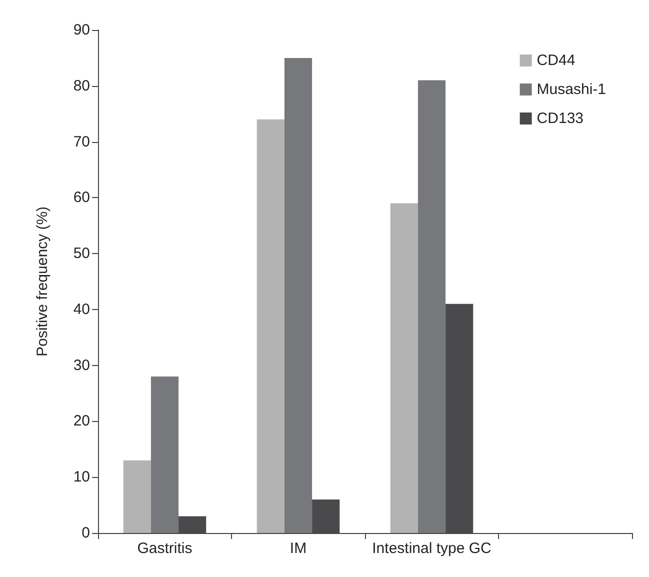 The width and height of the screenshot is (649, 577). Describe the element at coordinates (432, 548) in the screenshot. I see `x-tick-label: Intestinal type GC` at that location.